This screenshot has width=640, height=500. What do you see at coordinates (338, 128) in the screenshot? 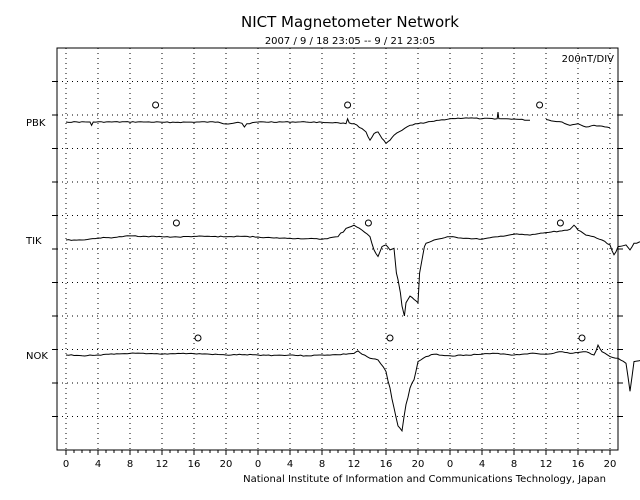
I see `trace-pbk` at bounding box center [338, 128].